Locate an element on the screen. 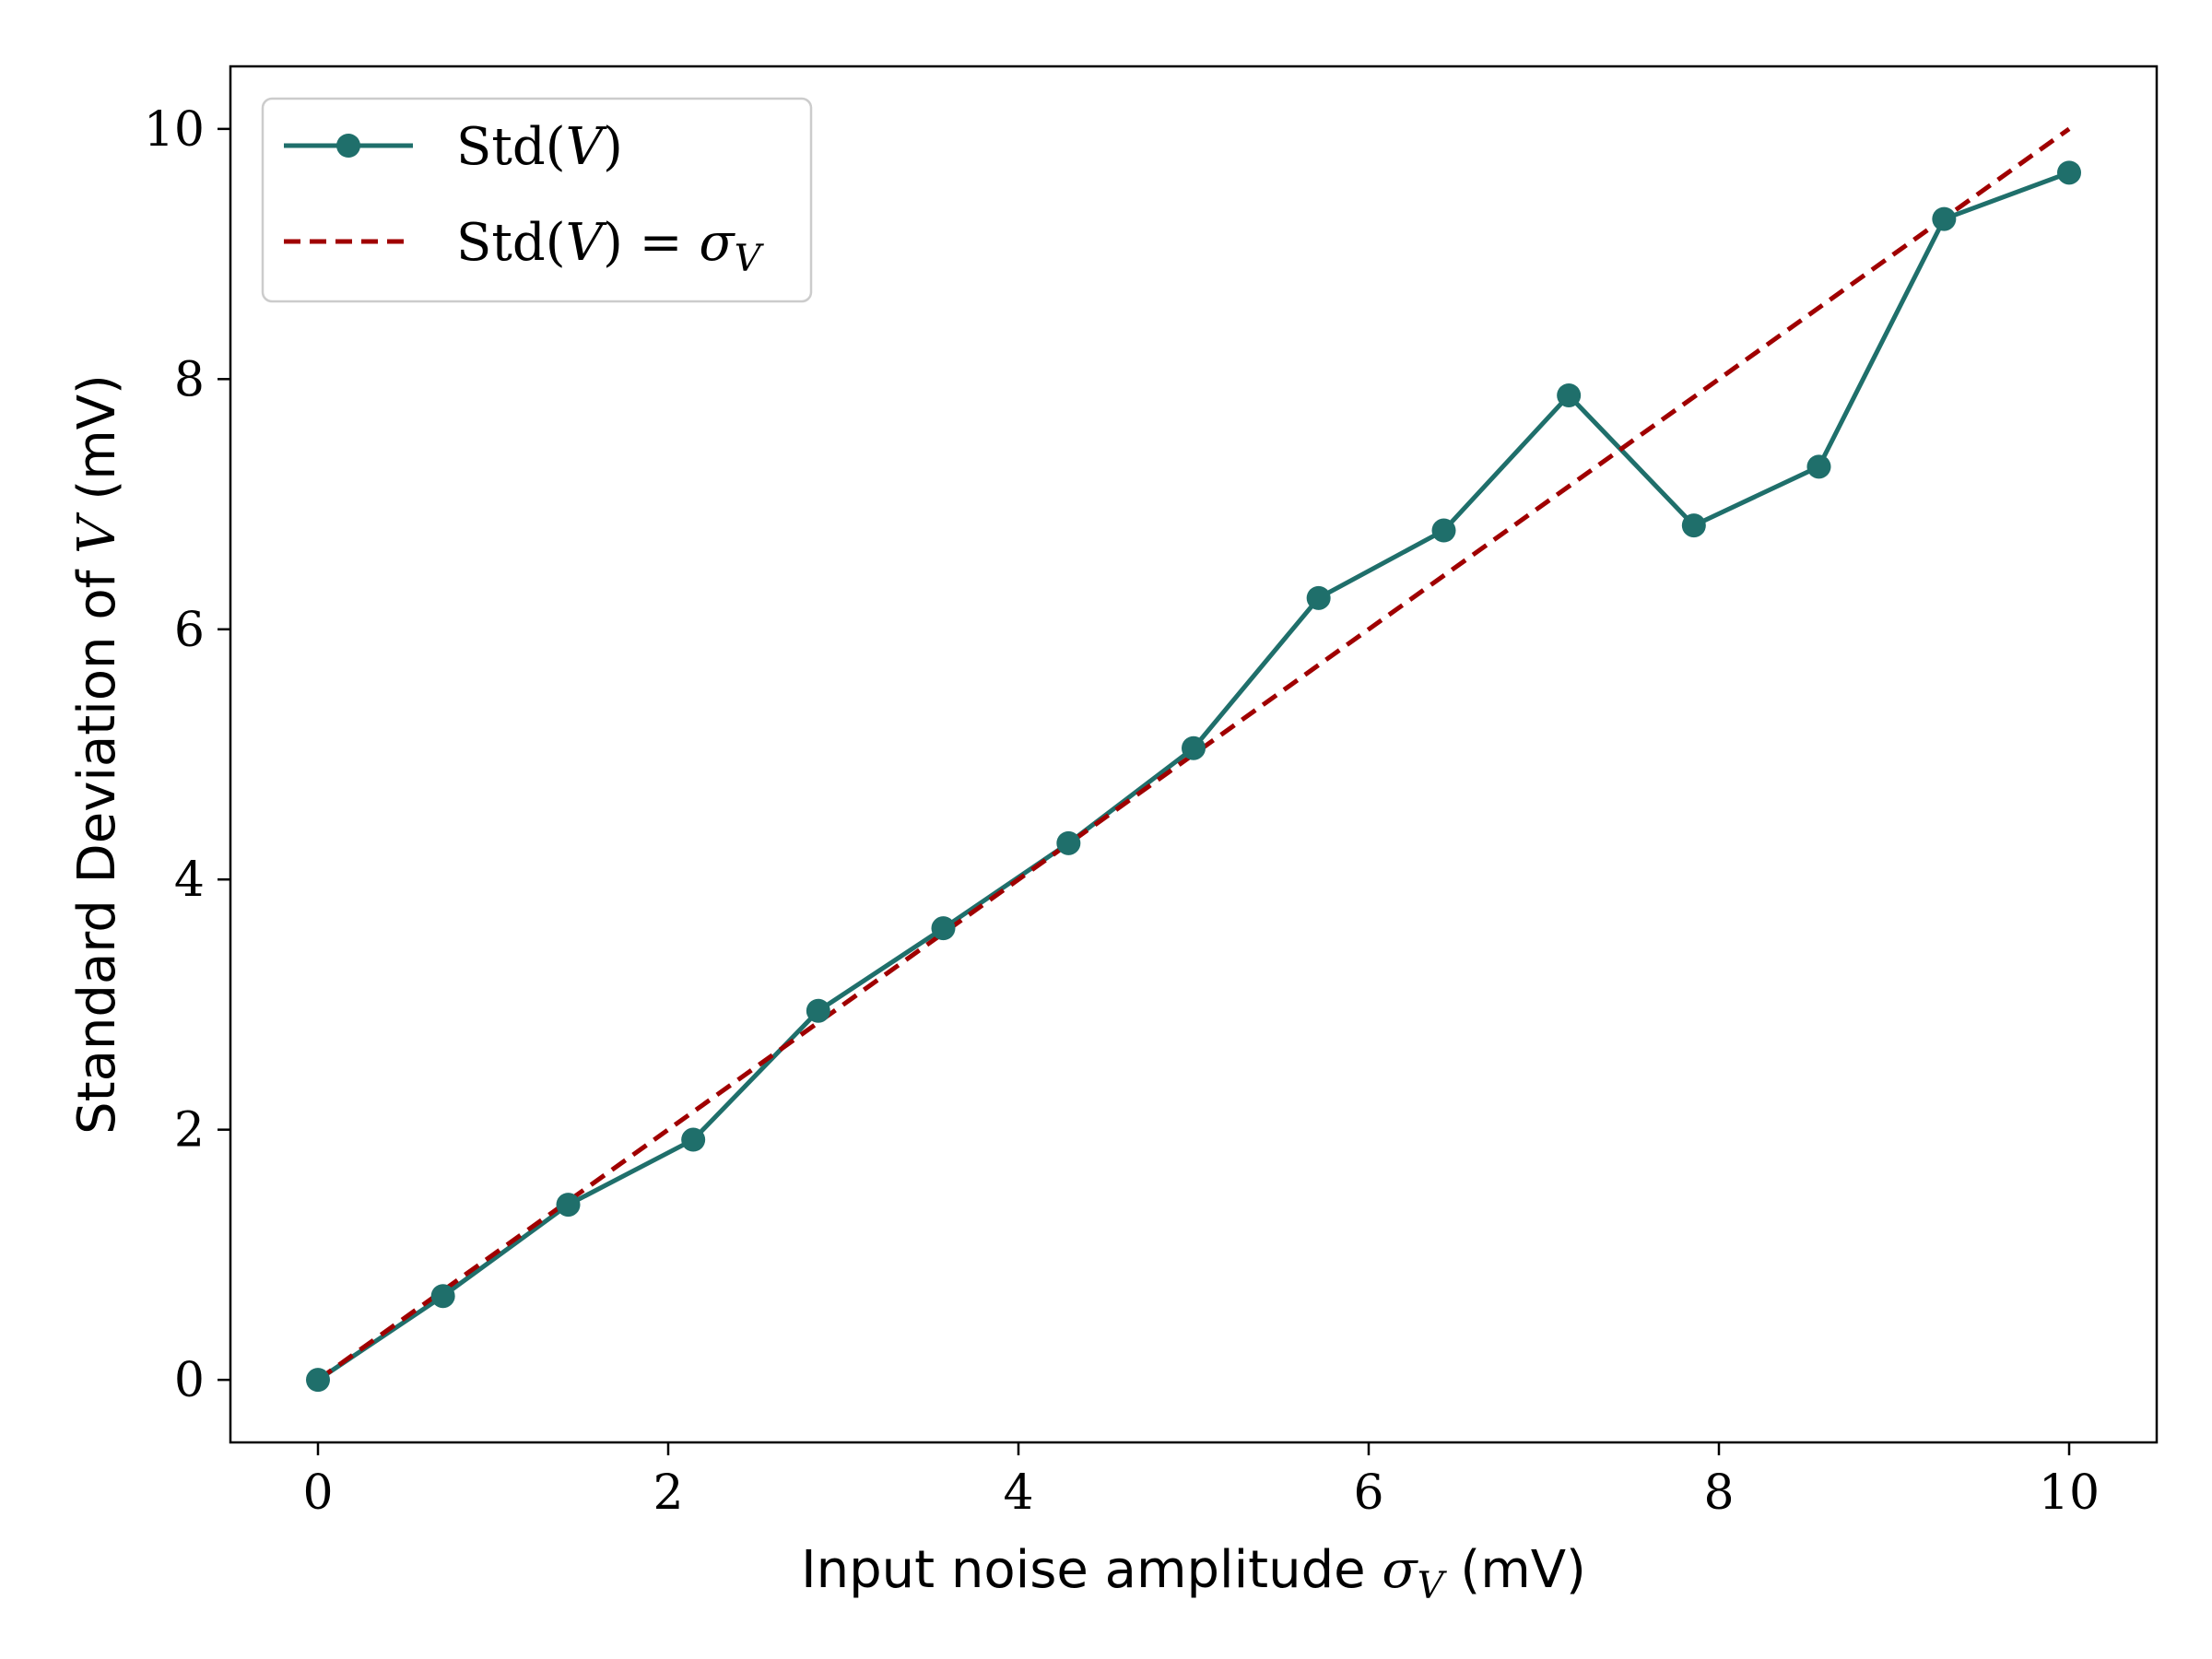  y-tick-label-1: 2 is located at coordinates (189, 1131).